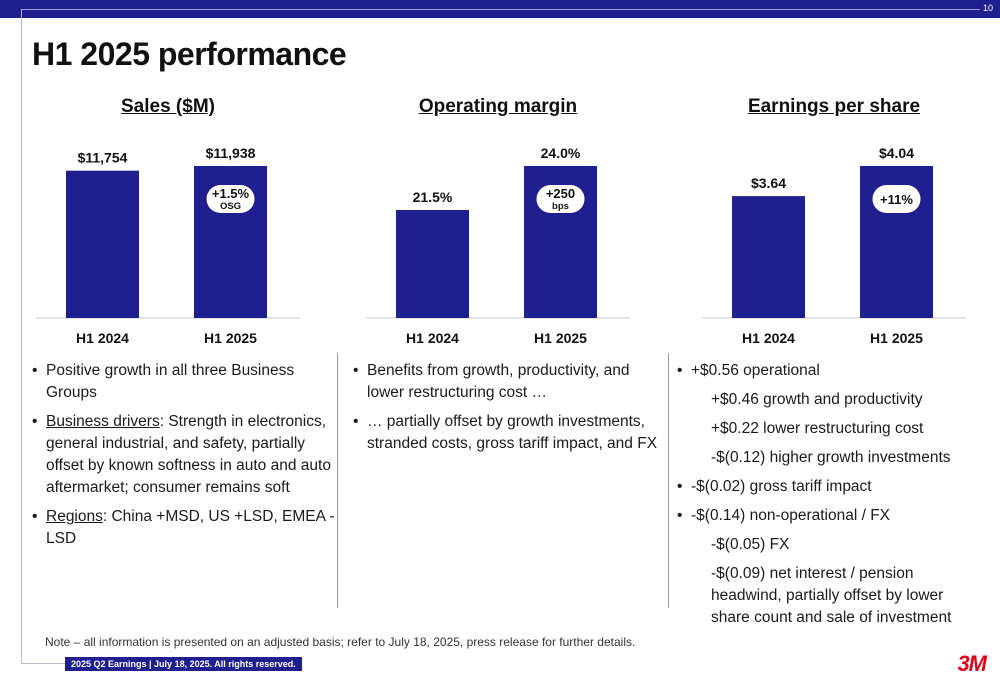 The image size is (1000, 685). What do you see at coordinates (231, 153) in the screenshot?
I see `data-label: $11,938` at bounding box center [231, 153].